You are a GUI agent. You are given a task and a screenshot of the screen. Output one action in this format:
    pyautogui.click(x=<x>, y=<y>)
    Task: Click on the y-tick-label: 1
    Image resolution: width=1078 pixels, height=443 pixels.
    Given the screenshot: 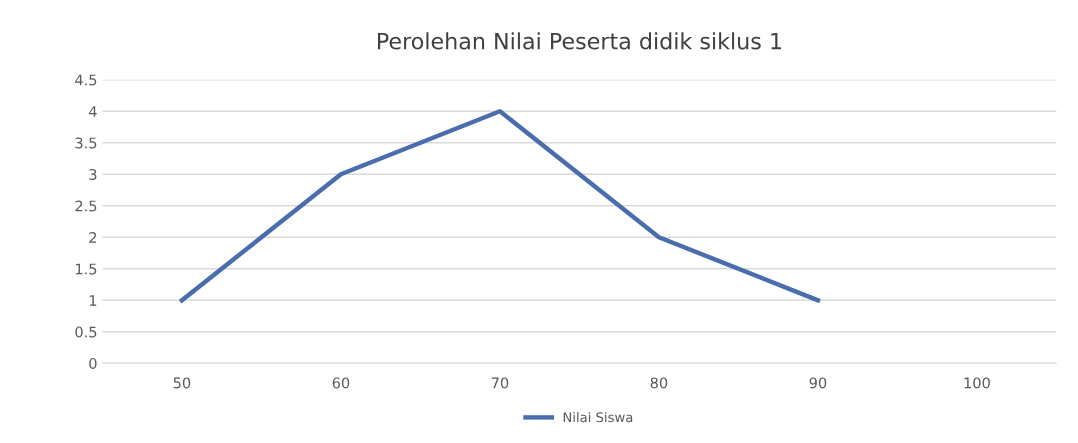 What is the action you would take?
    pyautogui.click(x=93, y=300)
    